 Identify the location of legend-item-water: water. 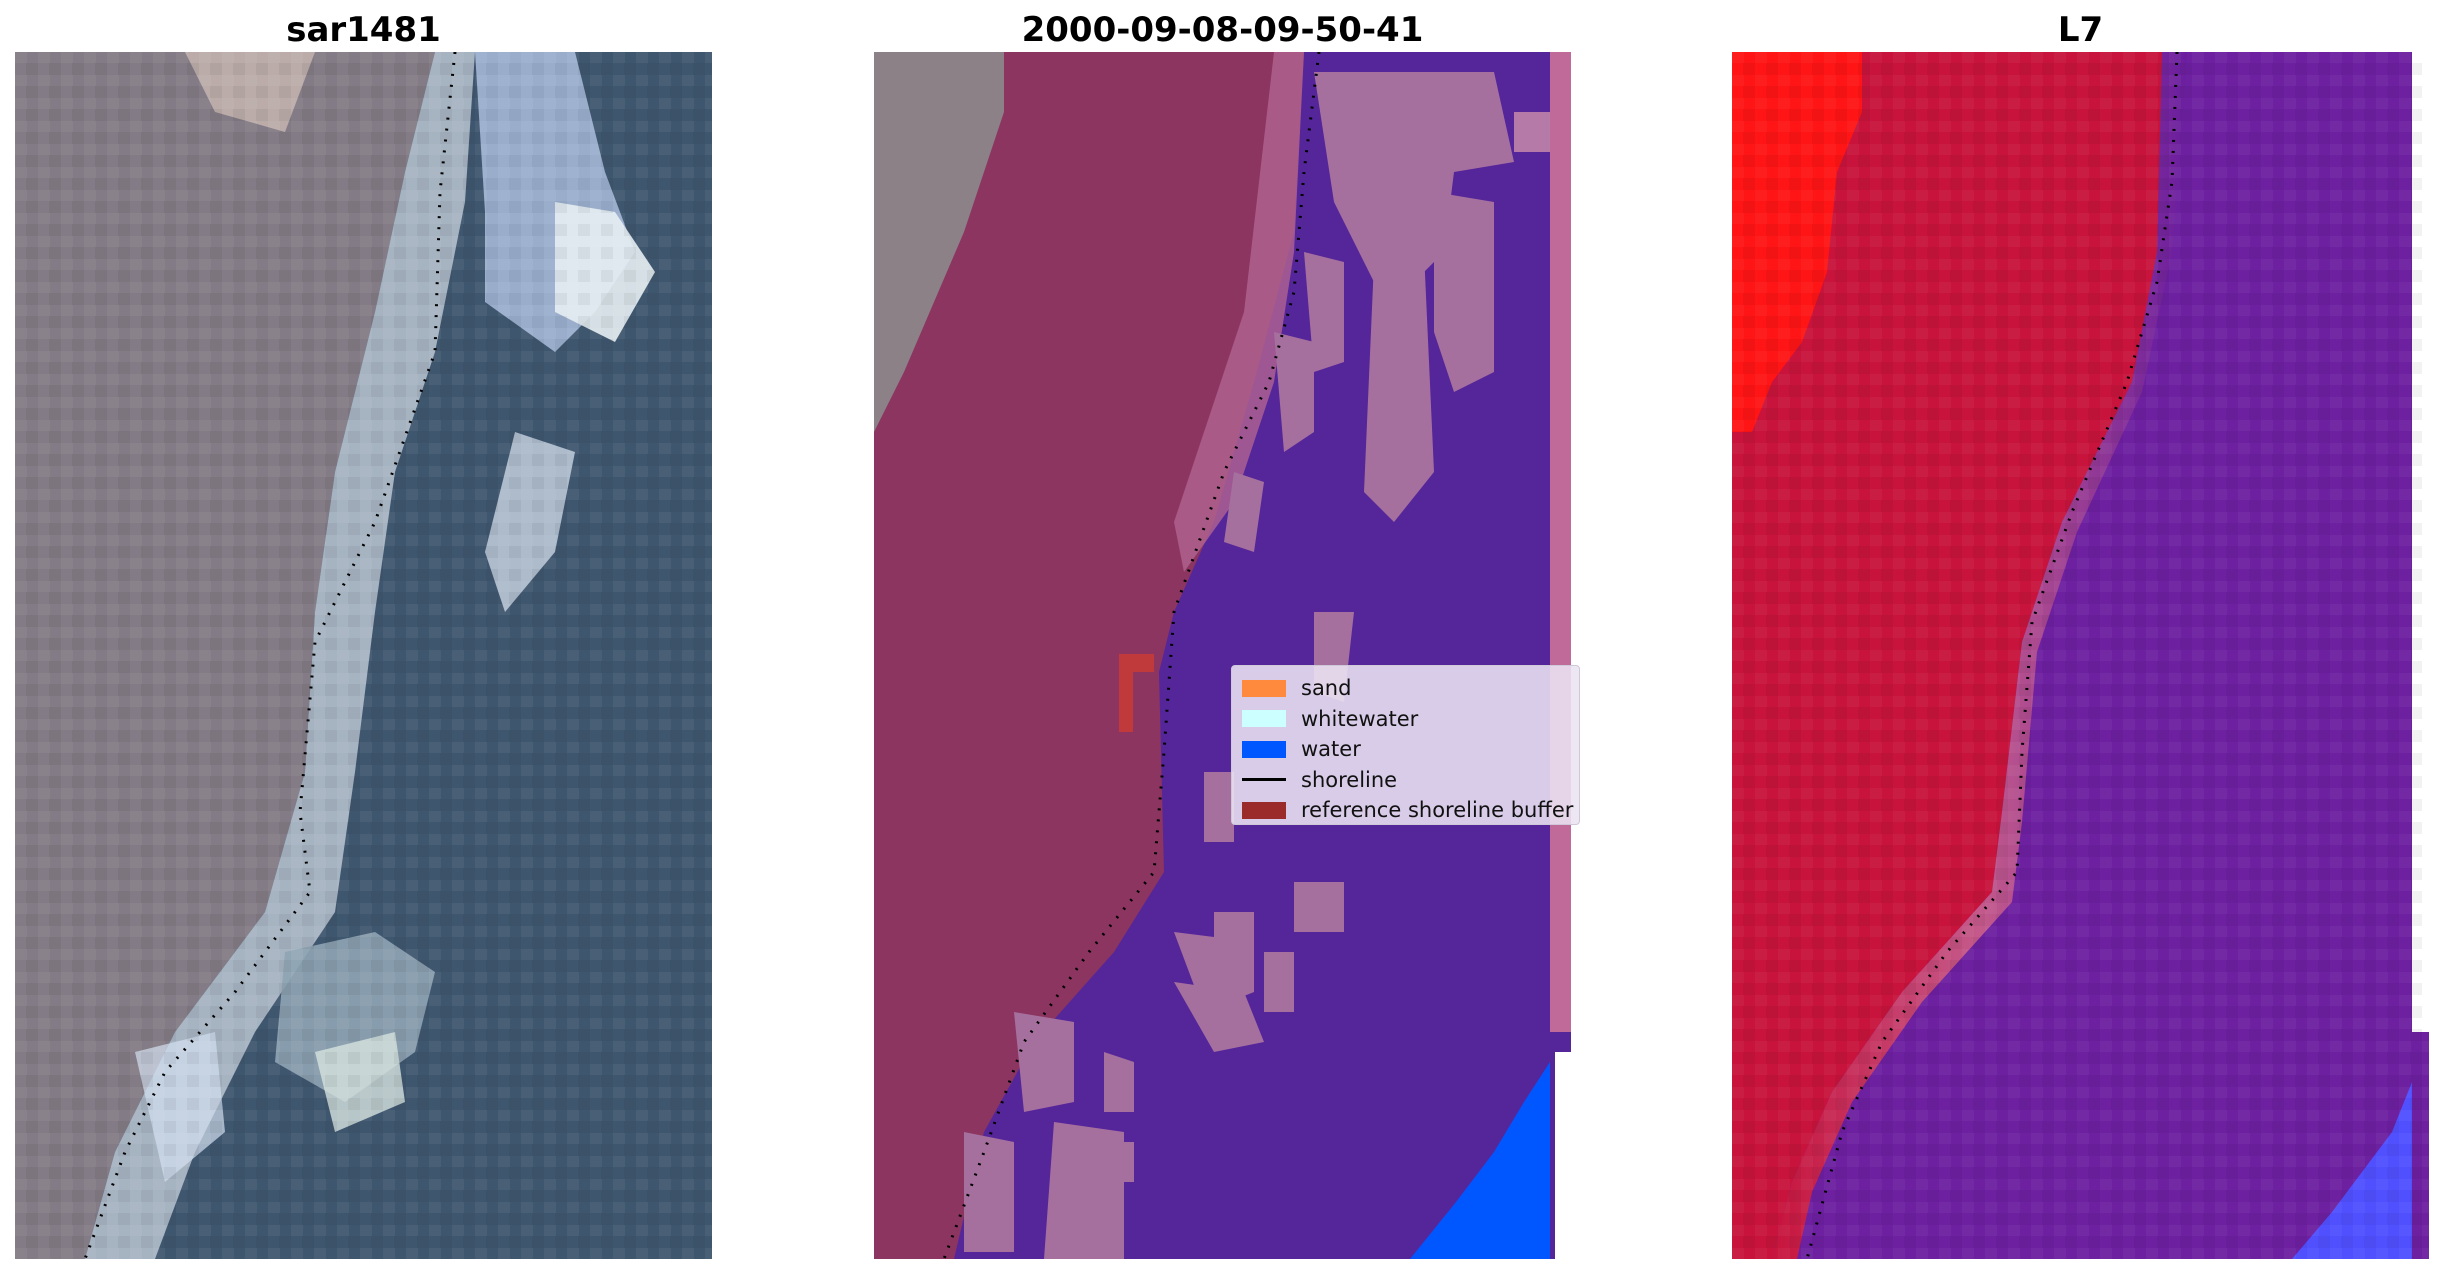
(1405, 749).